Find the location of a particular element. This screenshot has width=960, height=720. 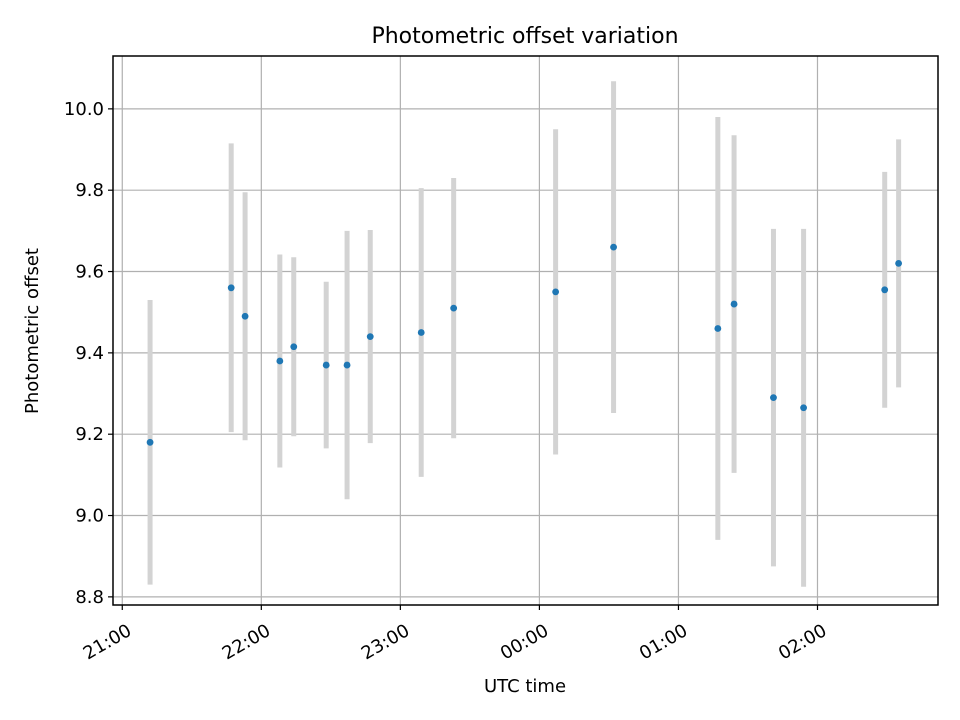

y-tick-label: 9.8 is located at coordinates (89, 190).